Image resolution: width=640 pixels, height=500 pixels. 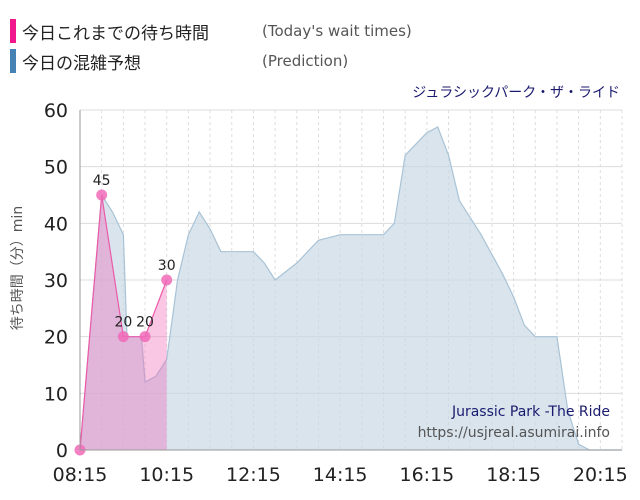 I want to click on legend-swatch-today, so click(x=13, y=31).